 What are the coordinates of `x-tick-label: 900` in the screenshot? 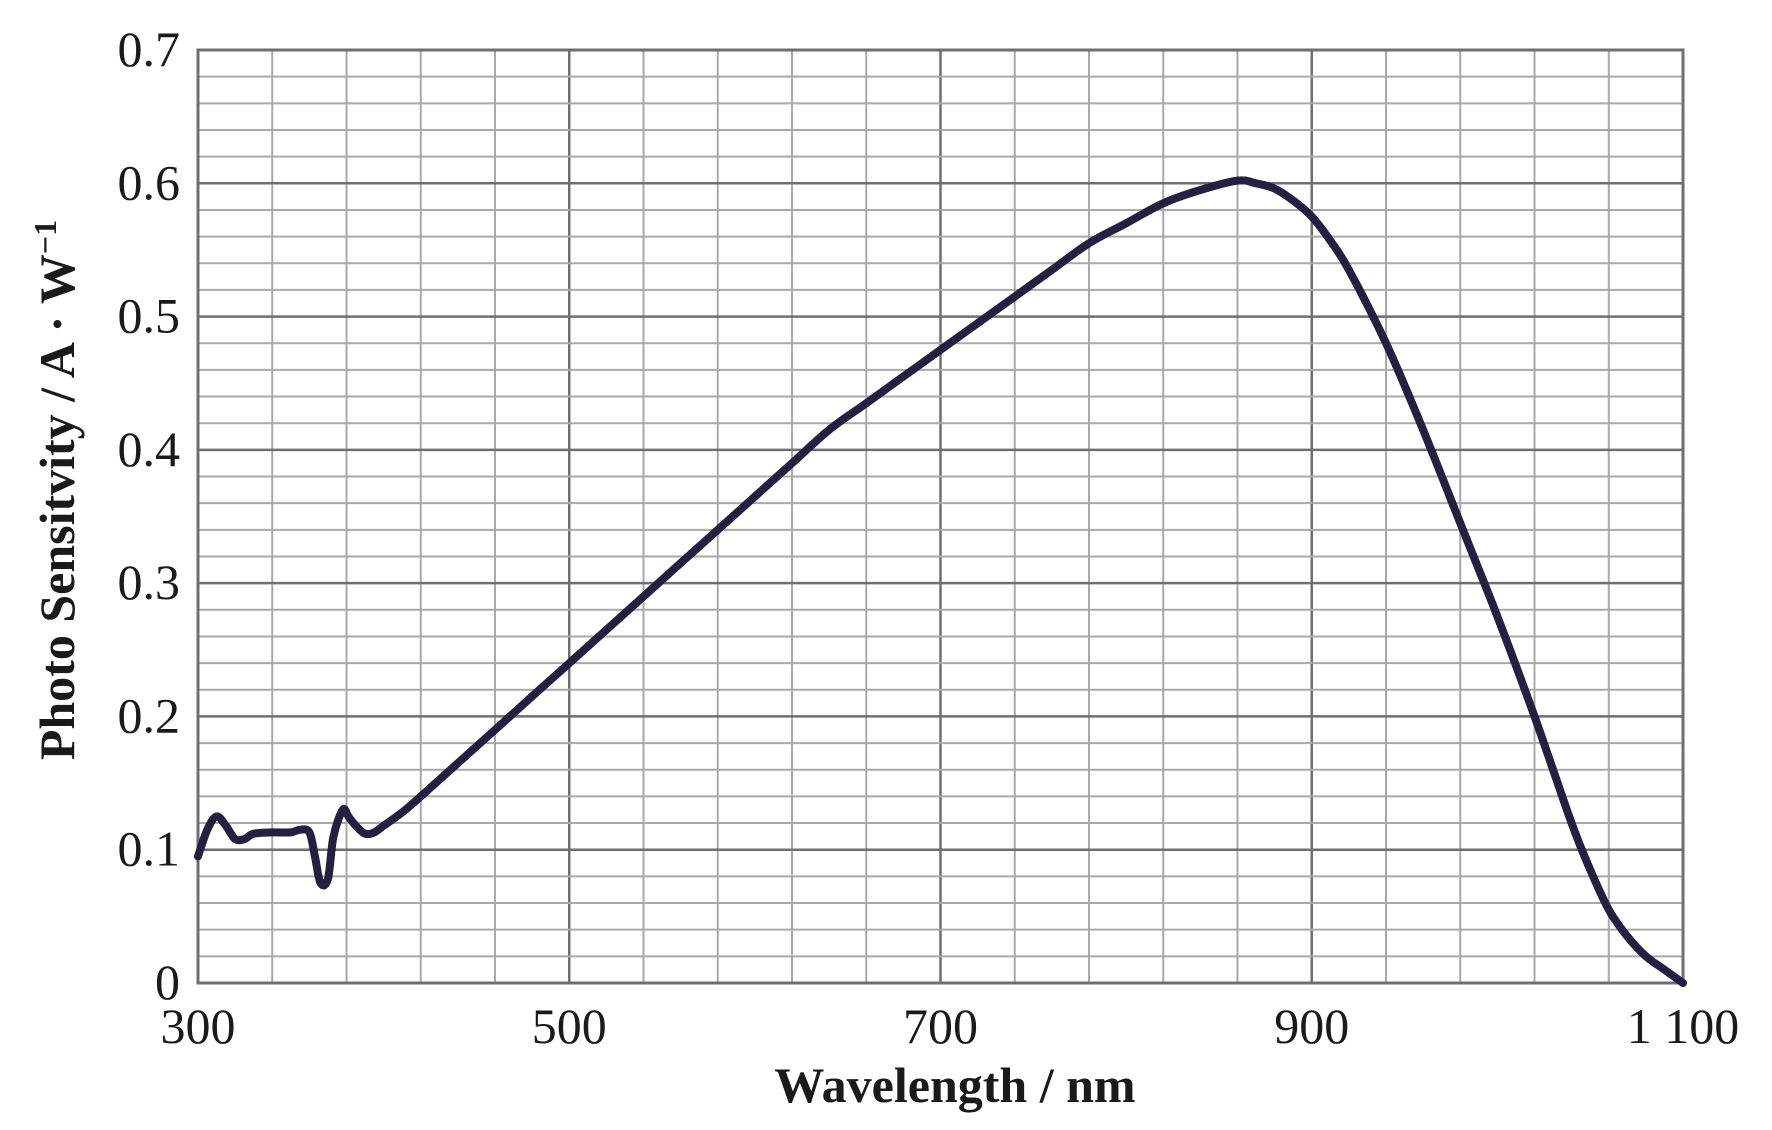 It's located at (1311, 1026).